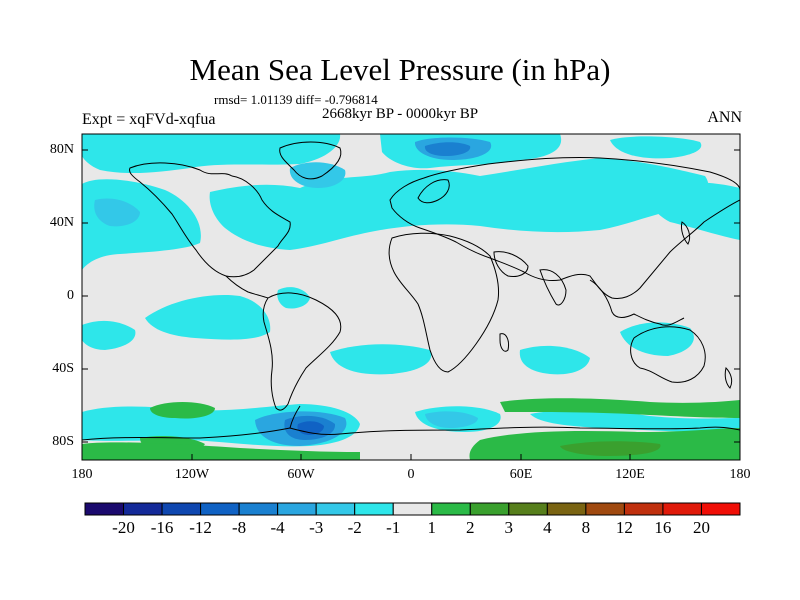 This screenshot has height=600, width=800. I want to click on coast-africa, so click(443, 302).